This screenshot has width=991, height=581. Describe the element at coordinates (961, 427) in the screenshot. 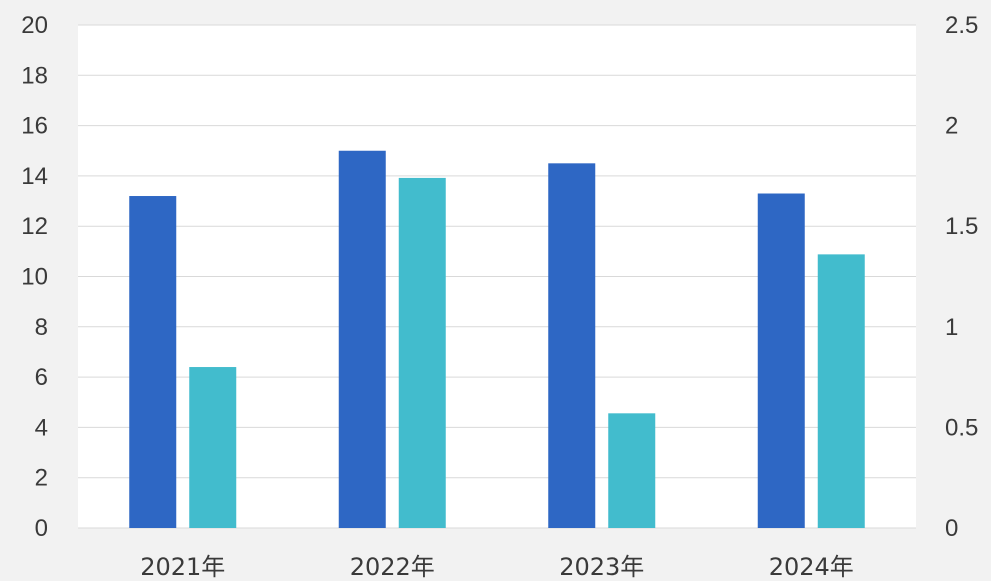

I see `right-y-tick-label: 0.5` at that location.